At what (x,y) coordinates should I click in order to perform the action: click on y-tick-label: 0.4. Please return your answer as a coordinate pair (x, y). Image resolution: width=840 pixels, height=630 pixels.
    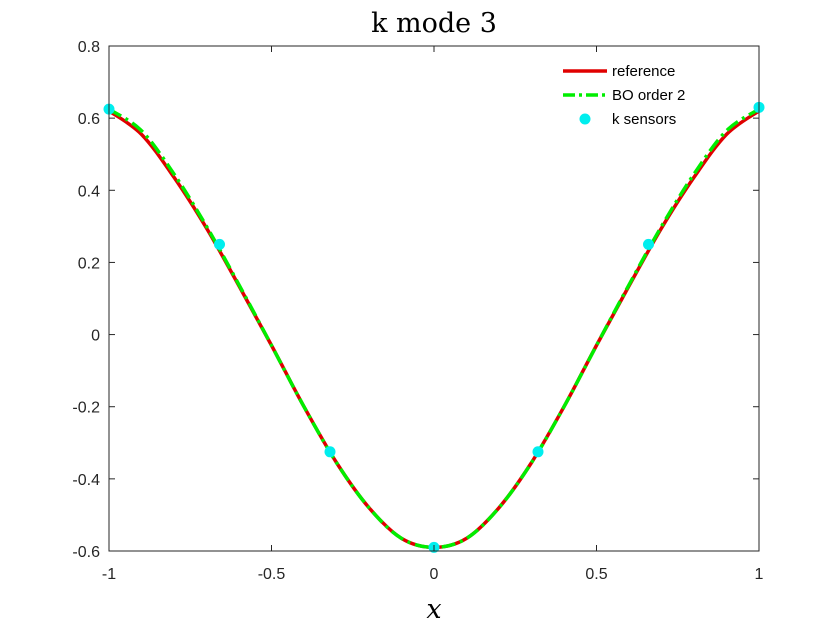
    Looking at the image, I should click on (89, 191).